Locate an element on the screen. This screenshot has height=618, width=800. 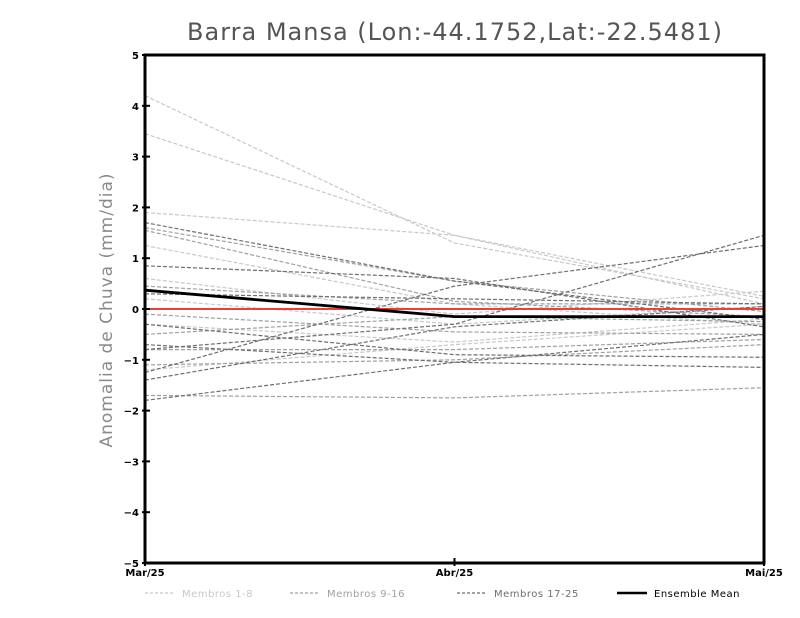
y-tick-label: −5 is located at coordinates (131, 564).